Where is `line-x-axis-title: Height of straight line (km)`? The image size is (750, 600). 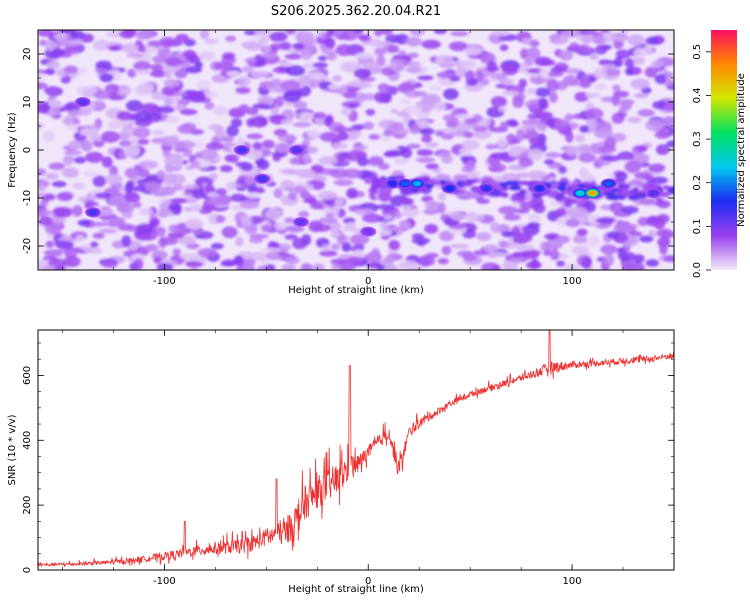
line-x-axis-title: Height of straight line (km) is located at coordinates (356, 589).